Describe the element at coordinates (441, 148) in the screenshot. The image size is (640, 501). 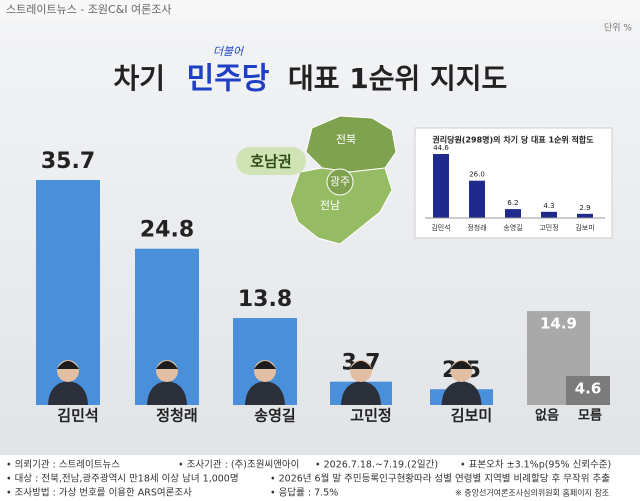
I see `value-label: 44.6` at that location.